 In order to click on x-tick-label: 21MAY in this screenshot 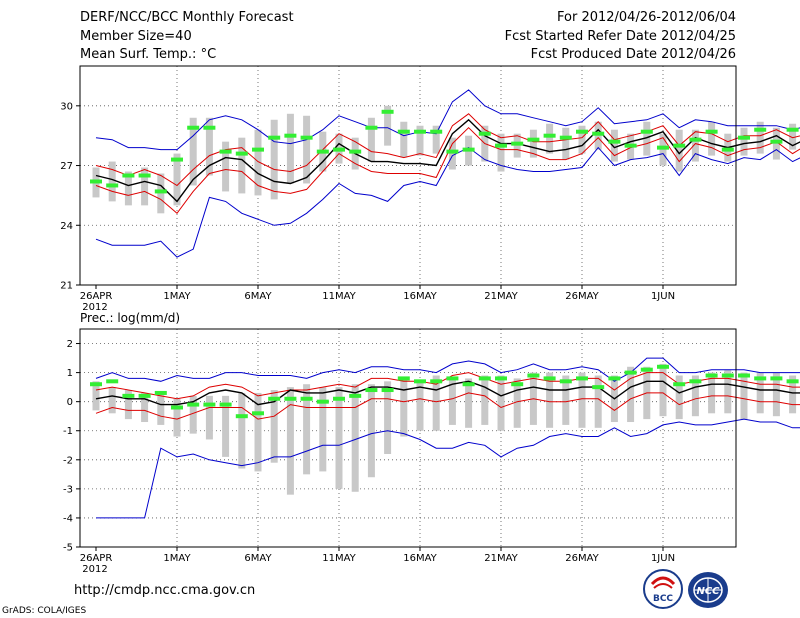, I will do `click(501, 558)`.